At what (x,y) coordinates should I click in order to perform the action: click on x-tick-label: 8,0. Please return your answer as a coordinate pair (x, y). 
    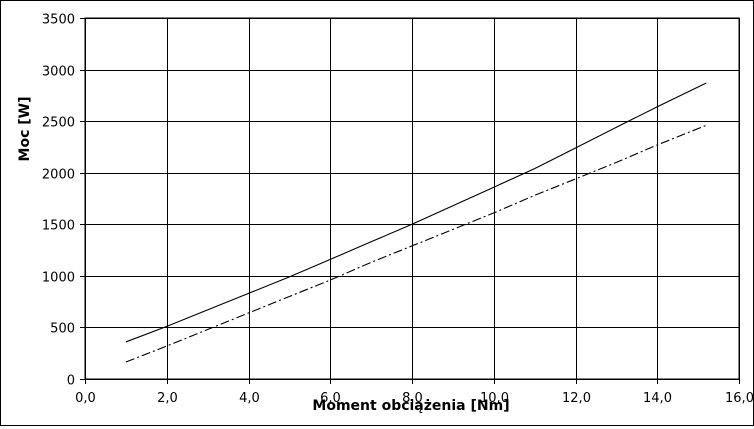
    Looking at the image, I should click on (412, 398).